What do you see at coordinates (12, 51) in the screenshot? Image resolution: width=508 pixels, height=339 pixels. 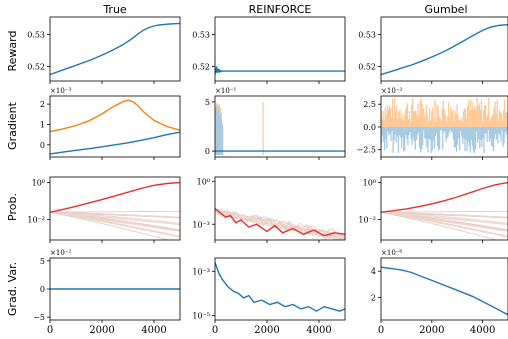 I see `row-label-reward: Reward` at bounding box center [12, 51].